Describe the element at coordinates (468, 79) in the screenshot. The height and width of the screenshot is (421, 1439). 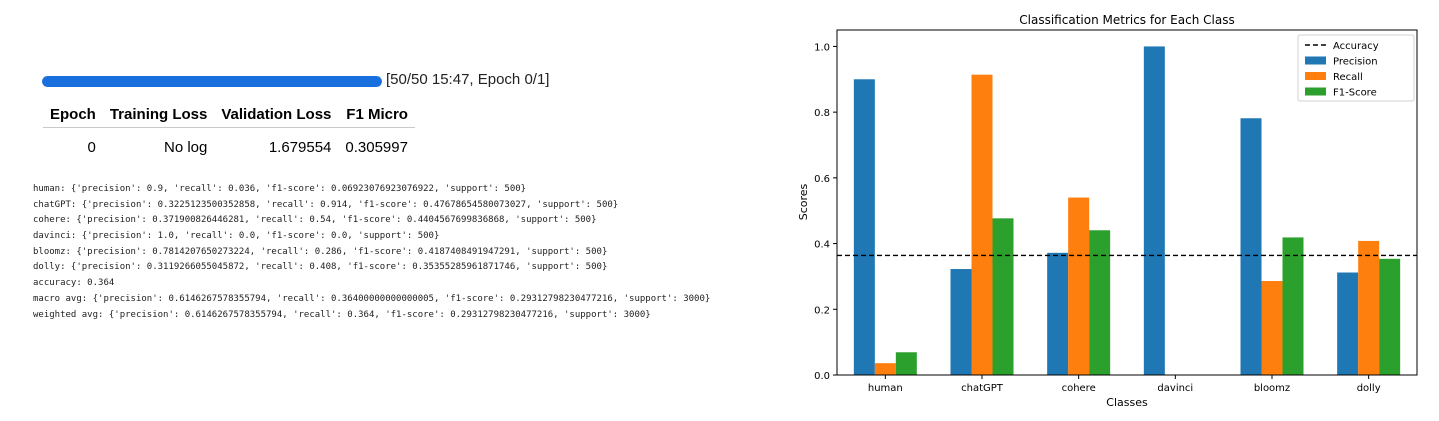
I see `progress-label: [50/50 15:47, Epoch 0/1]` at that location.